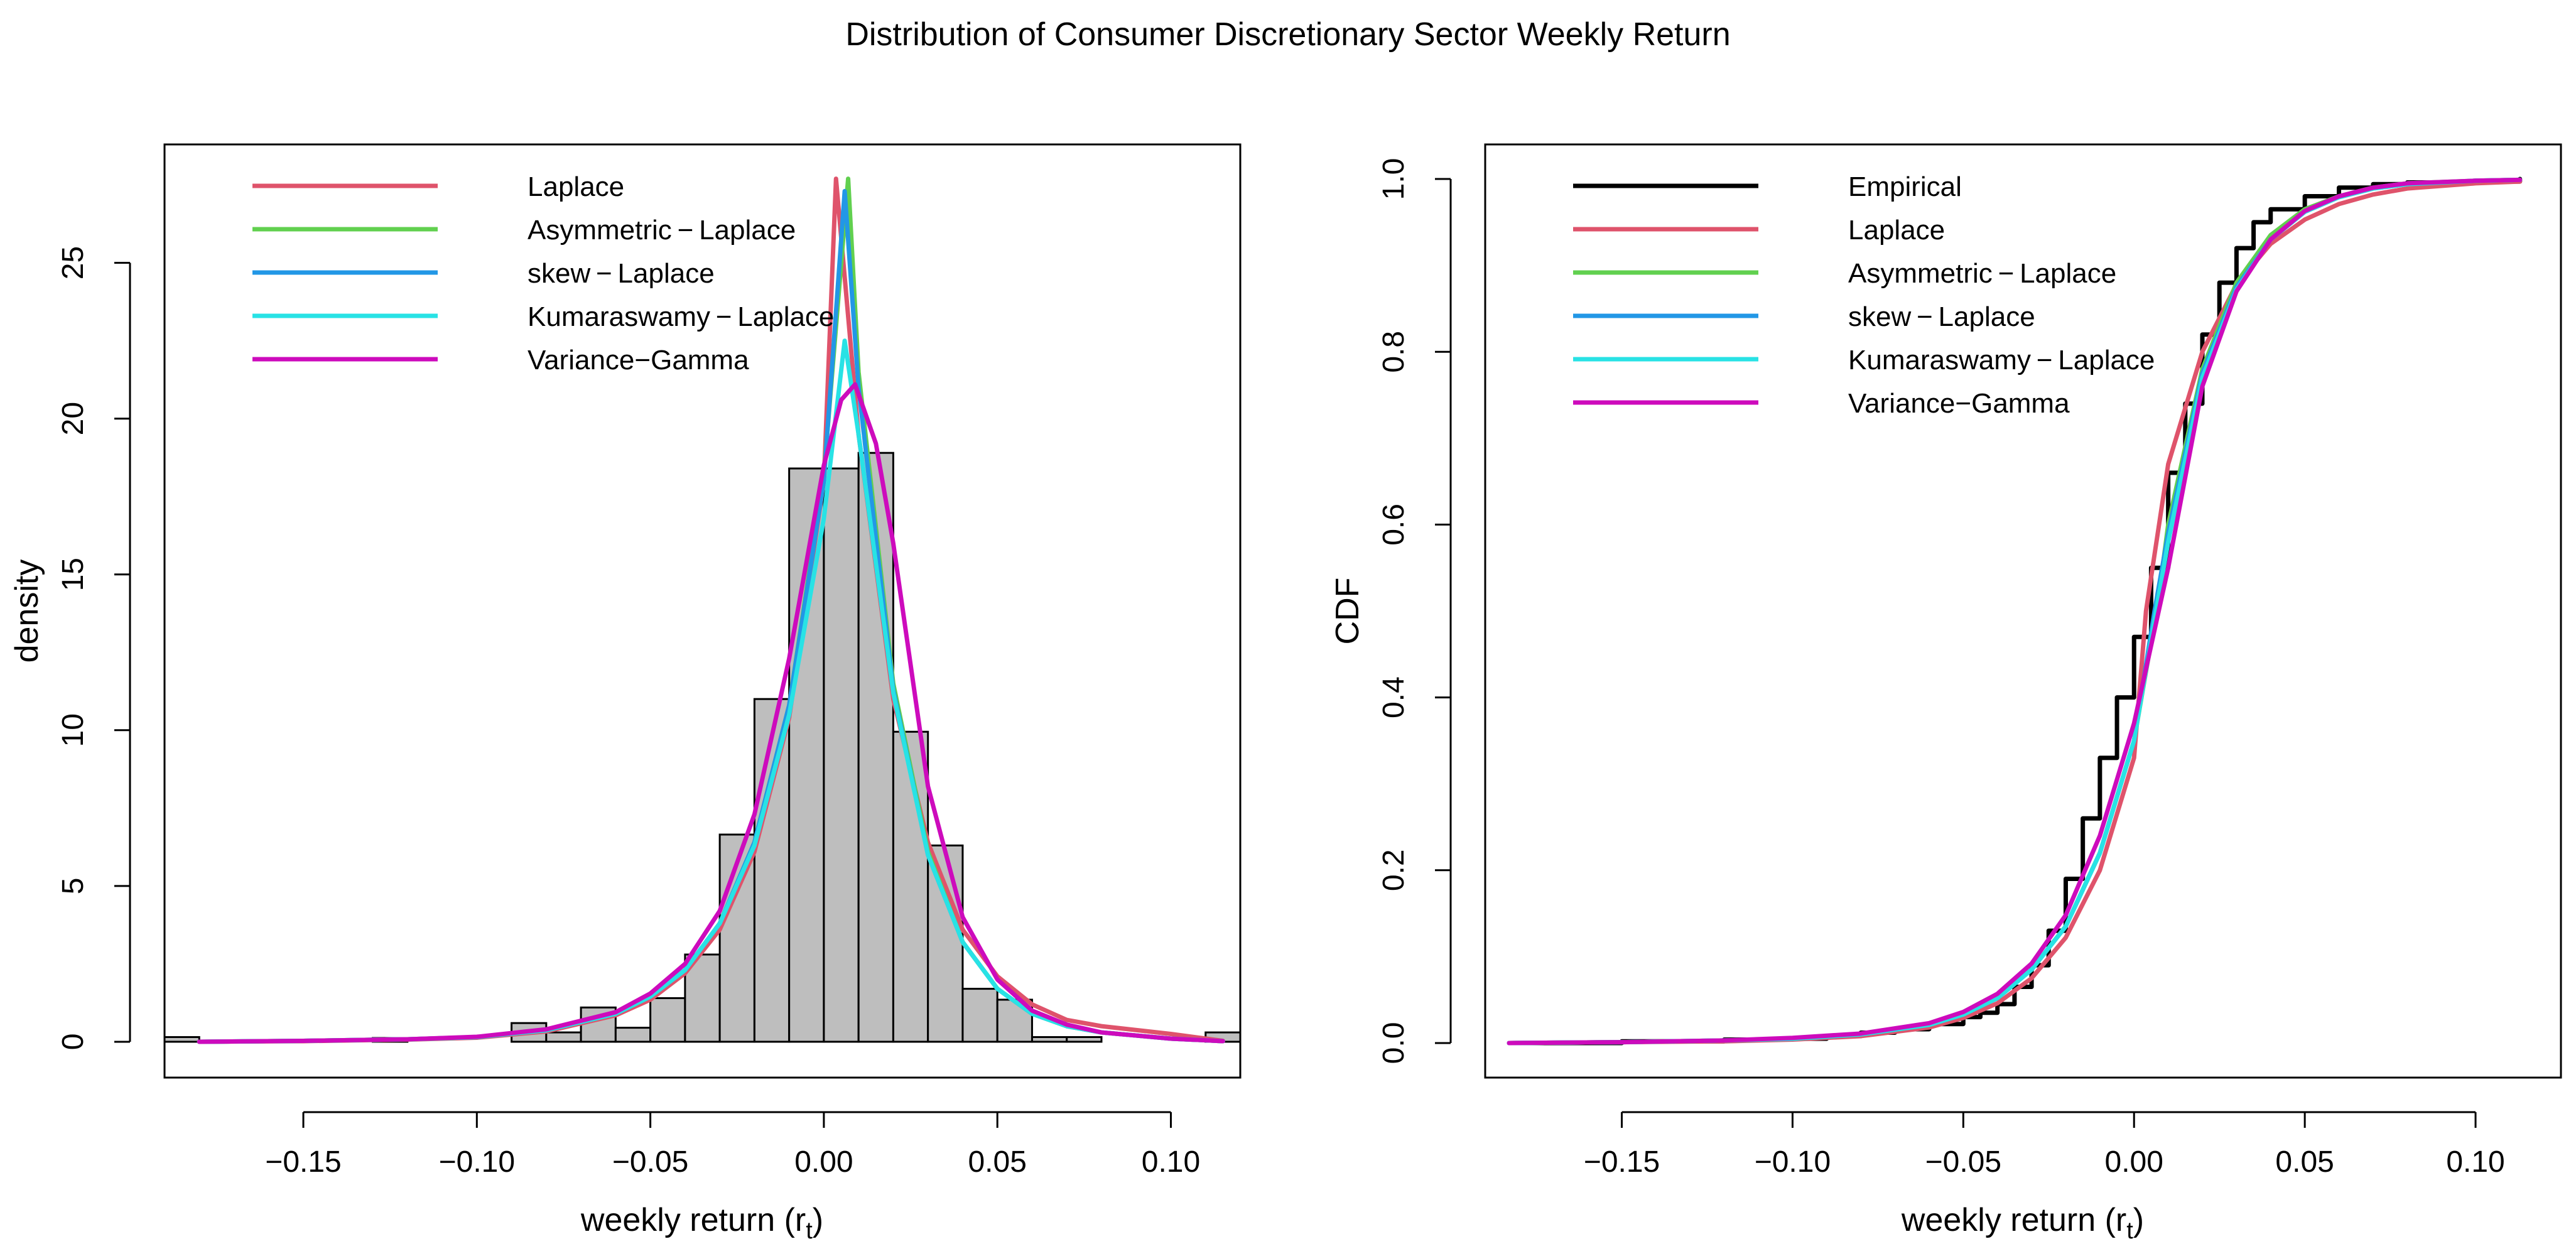 The width and height of the screenshot is (2576, 1244). I want to click on cdf-x-tick-label: −0.10, so click(1793, 1162).